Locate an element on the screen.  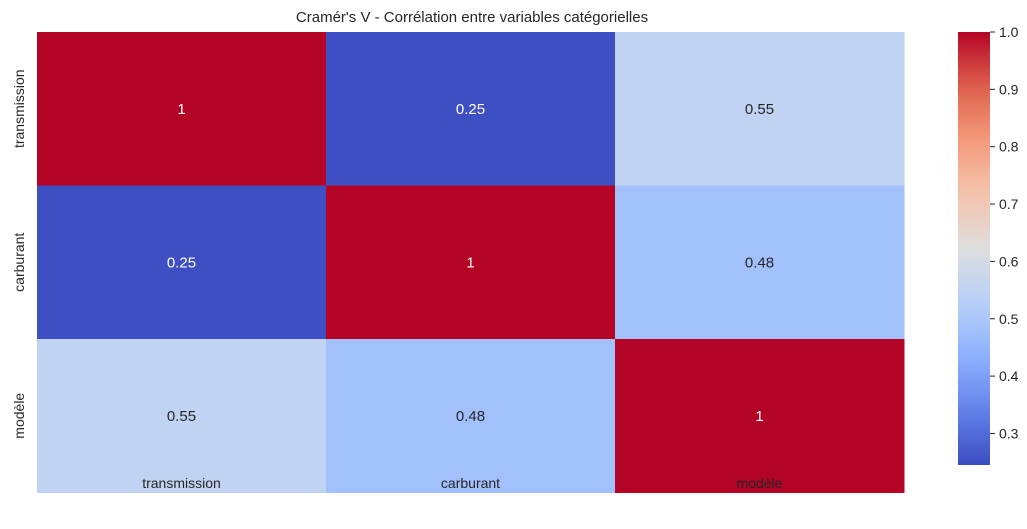
colorbar-ticks: 0.3 0.4 0.5 0.6 0.7 0.8 0.9 1.0 is located at coordinates (1004, 232).